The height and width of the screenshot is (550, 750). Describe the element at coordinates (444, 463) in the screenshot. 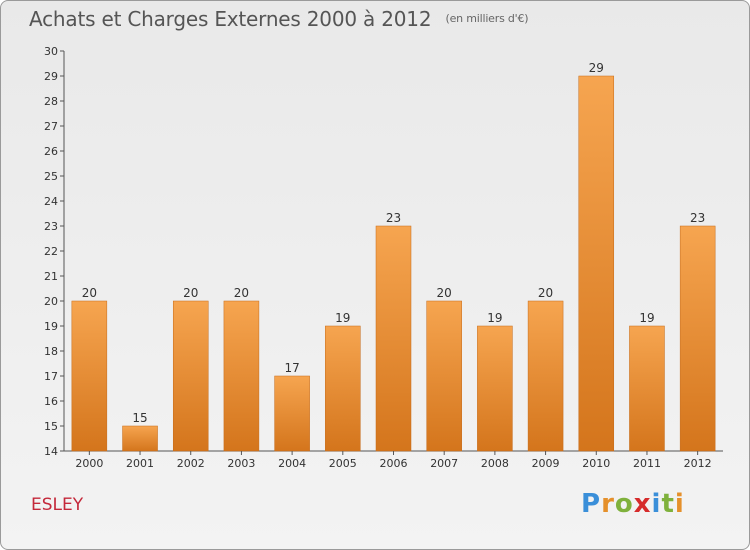

I see `x-tick-label: 2007` at that location.